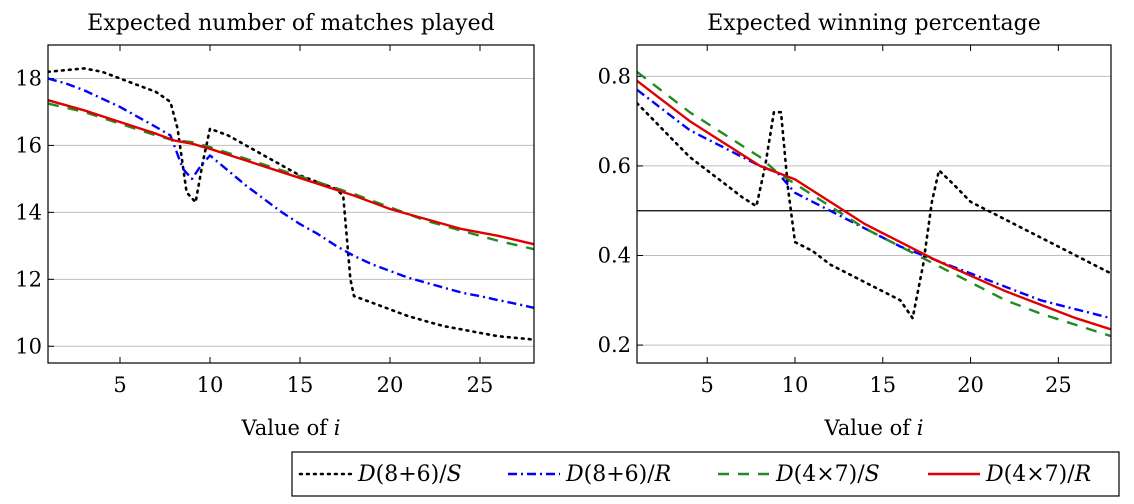  I want to click on legend-label: D(8+6)/R, so click(618, 474).